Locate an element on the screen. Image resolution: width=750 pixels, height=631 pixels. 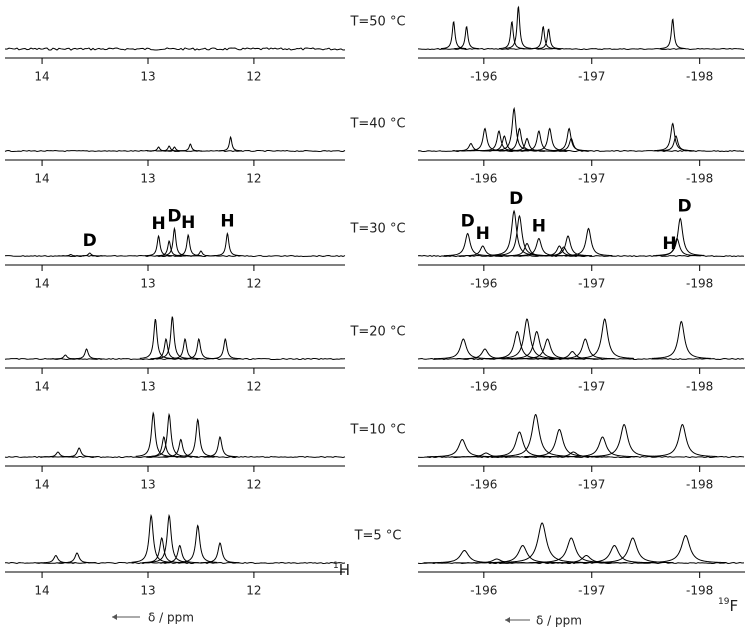
temperature-label: T=20 °C is located at coordinates (377, 332).